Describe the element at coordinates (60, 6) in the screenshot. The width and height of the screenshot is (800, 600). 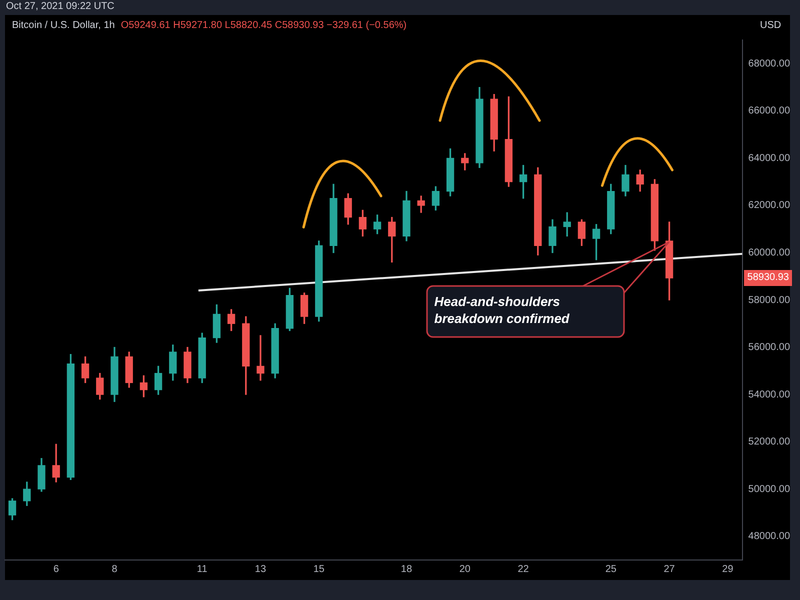
I see `chart-subtitle: Oct 27, 2021 09:22 UTC` at that location.